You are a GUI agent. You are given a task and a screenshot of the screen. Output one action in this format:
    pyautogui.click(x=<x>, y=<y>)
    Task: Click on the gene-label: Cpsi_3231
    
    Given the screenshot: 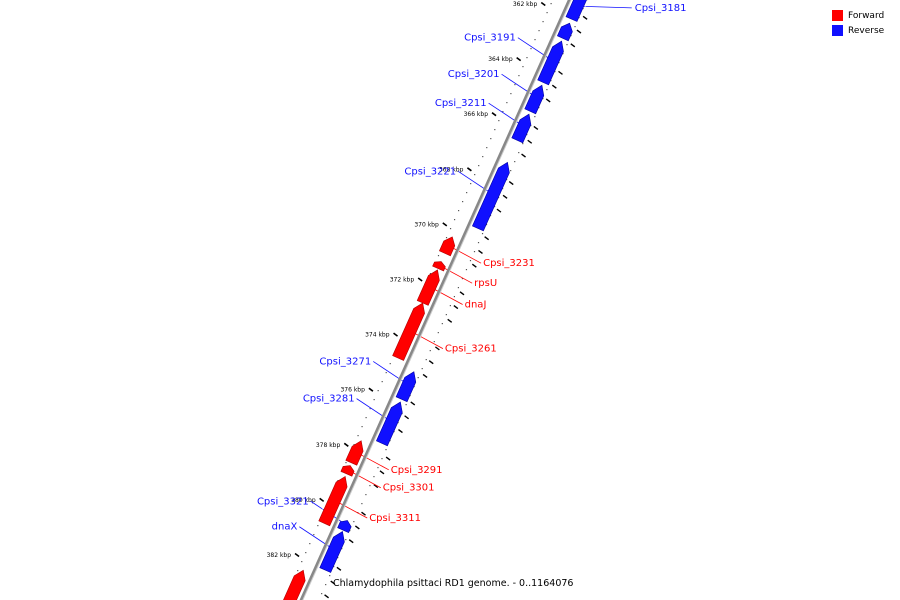 What is the action you would take?
    pyautogui.click(x=509, y=263)
    